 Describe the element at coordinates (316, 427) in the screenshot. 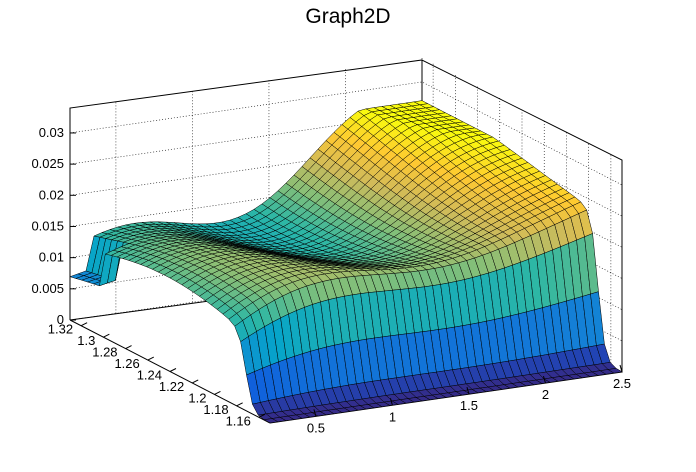

I see `x-tick-label: 0.5` at that location.